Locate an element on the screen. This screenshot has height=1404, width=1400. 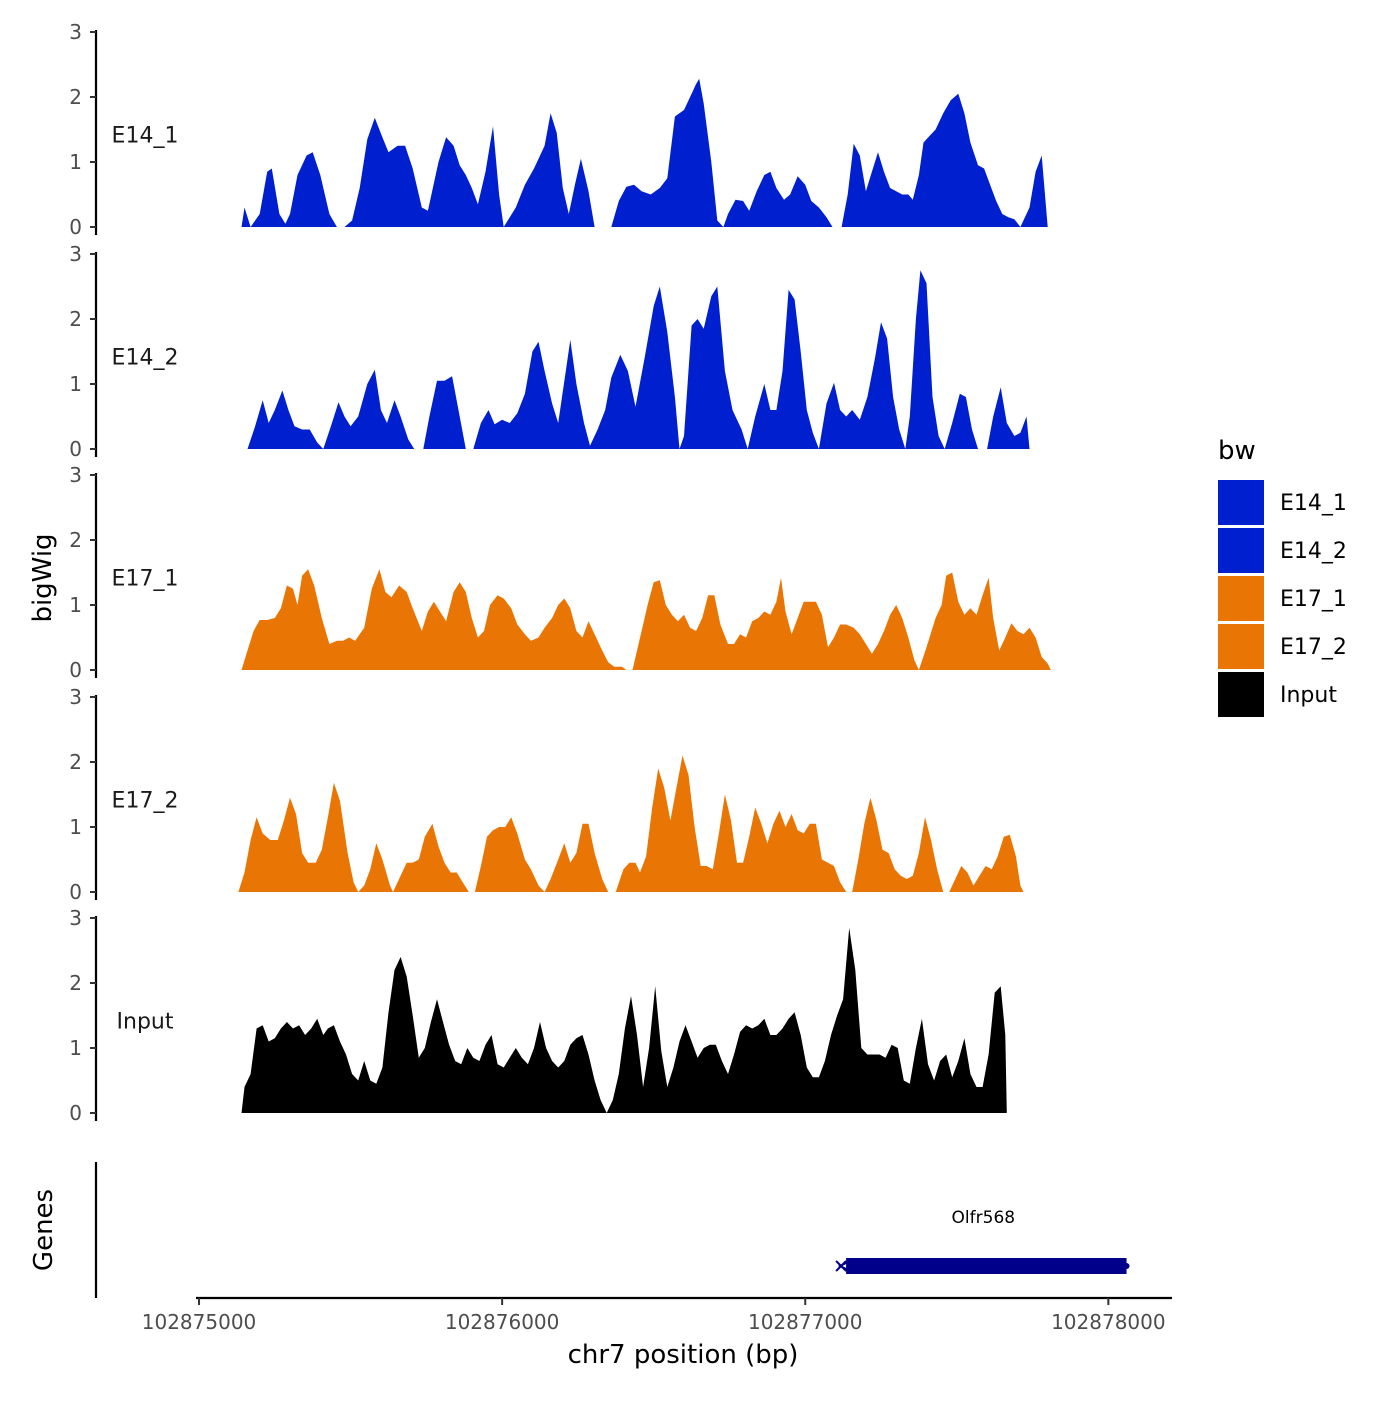
track-label: E17_1 is located at coordinates (145, 579).